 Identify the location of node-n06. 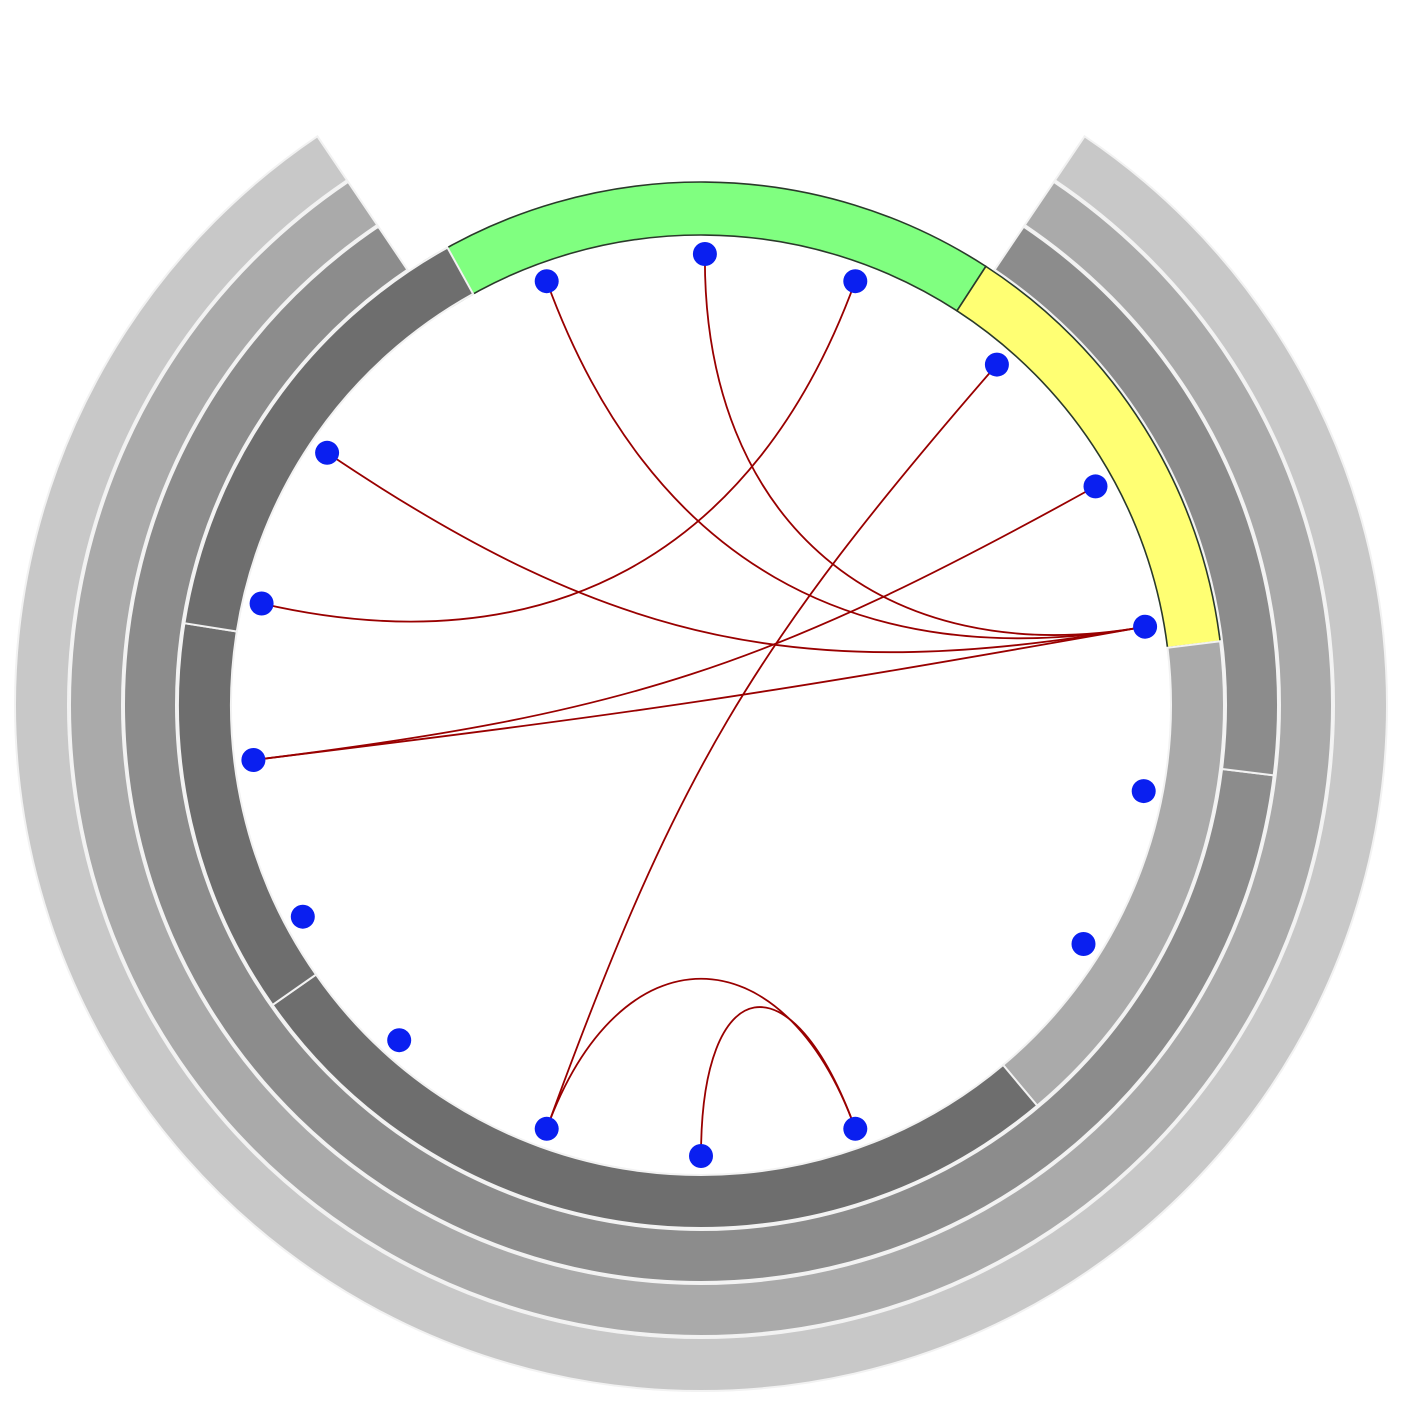
(1143, 791).